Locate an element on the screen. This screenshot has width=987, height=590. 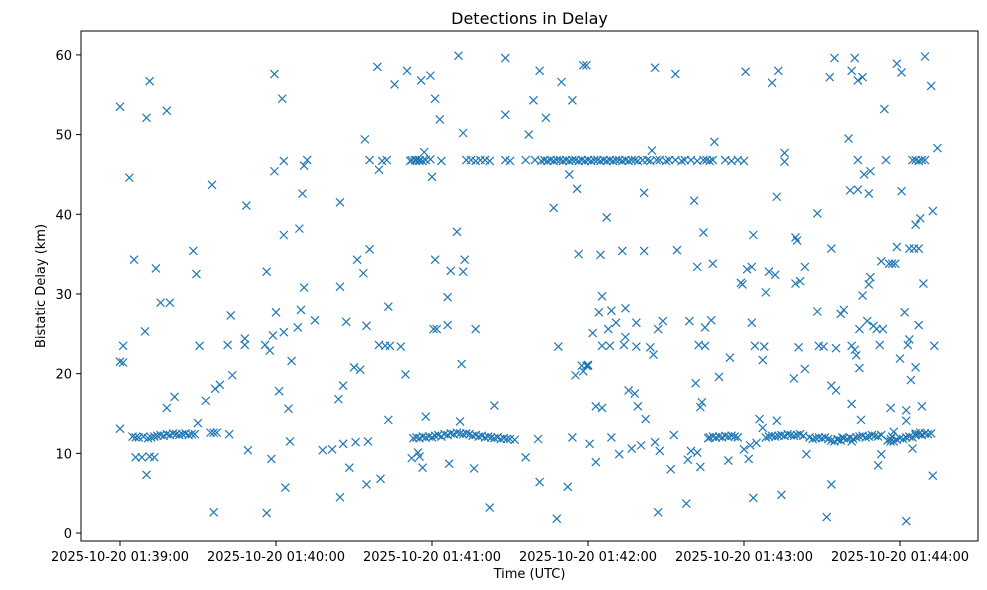
y-tick-label: 60 is located at coordinates (63, 56).